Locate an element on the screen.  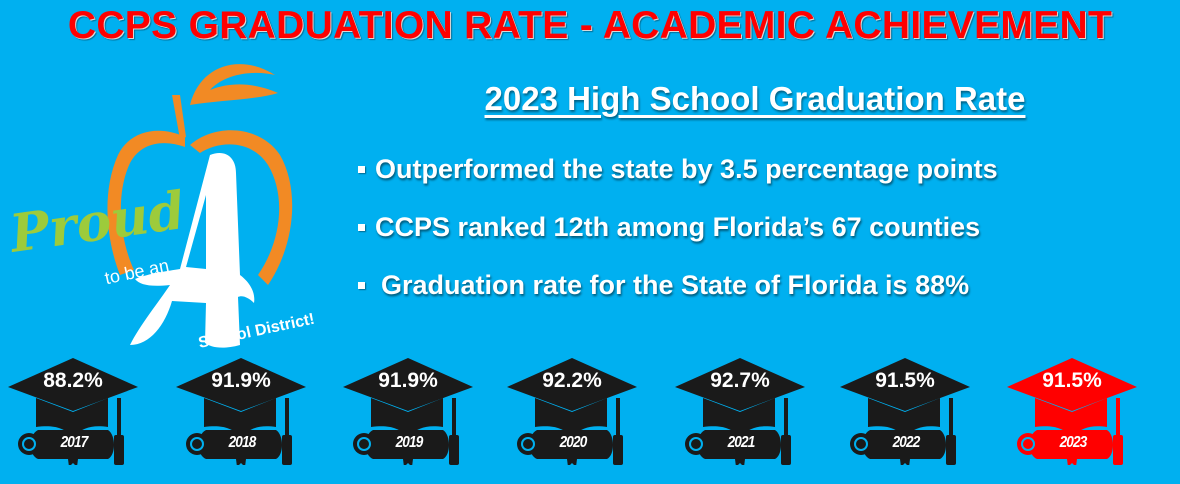
graduation-year-label: 2023 is located at coordinates (1073, 442).